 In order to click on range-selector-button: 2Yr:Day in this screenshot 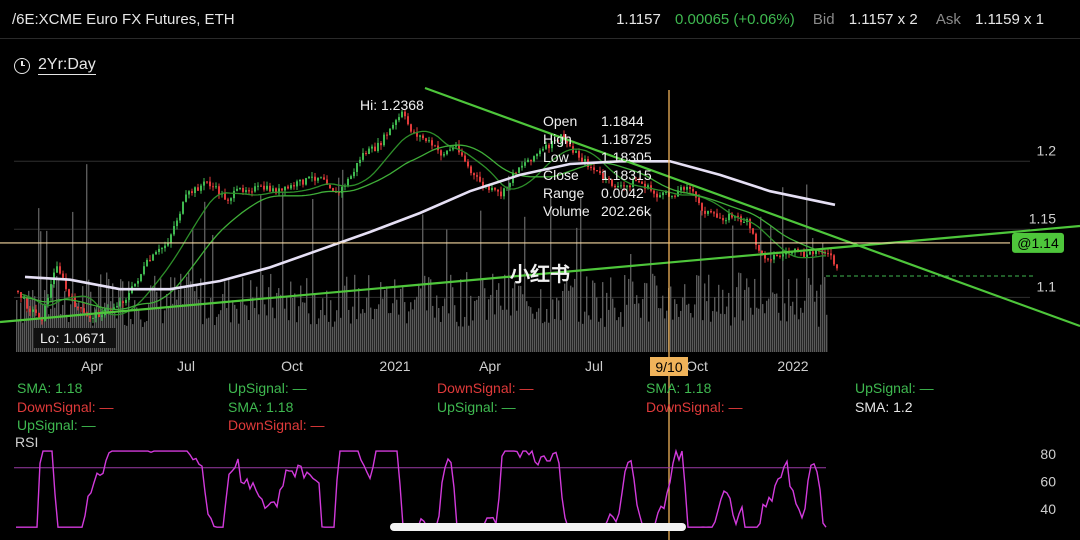, I will do `click(55, 65)`.